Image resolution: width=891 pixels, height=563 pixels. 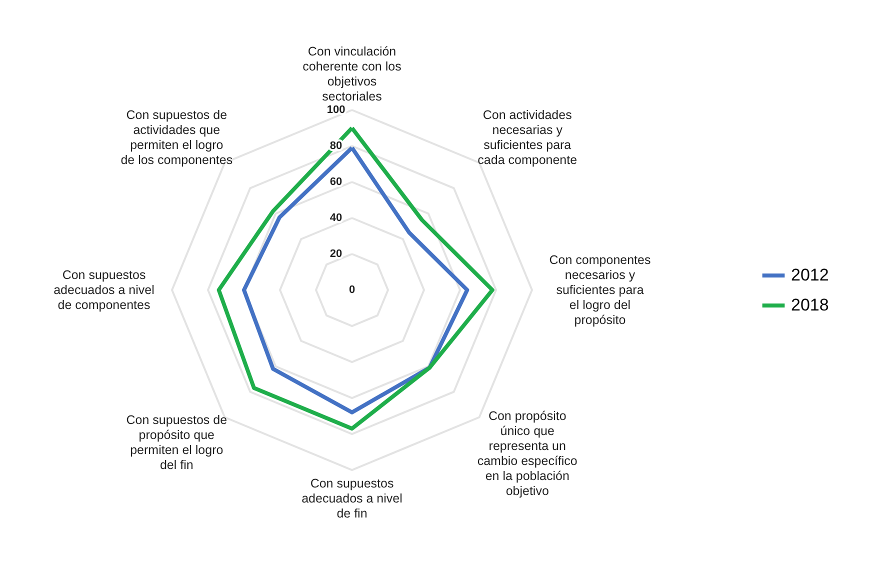 I want to click on spoke-label: Con supuestos de propósito que permiten el logro del fin, so click(x=177, y=442).